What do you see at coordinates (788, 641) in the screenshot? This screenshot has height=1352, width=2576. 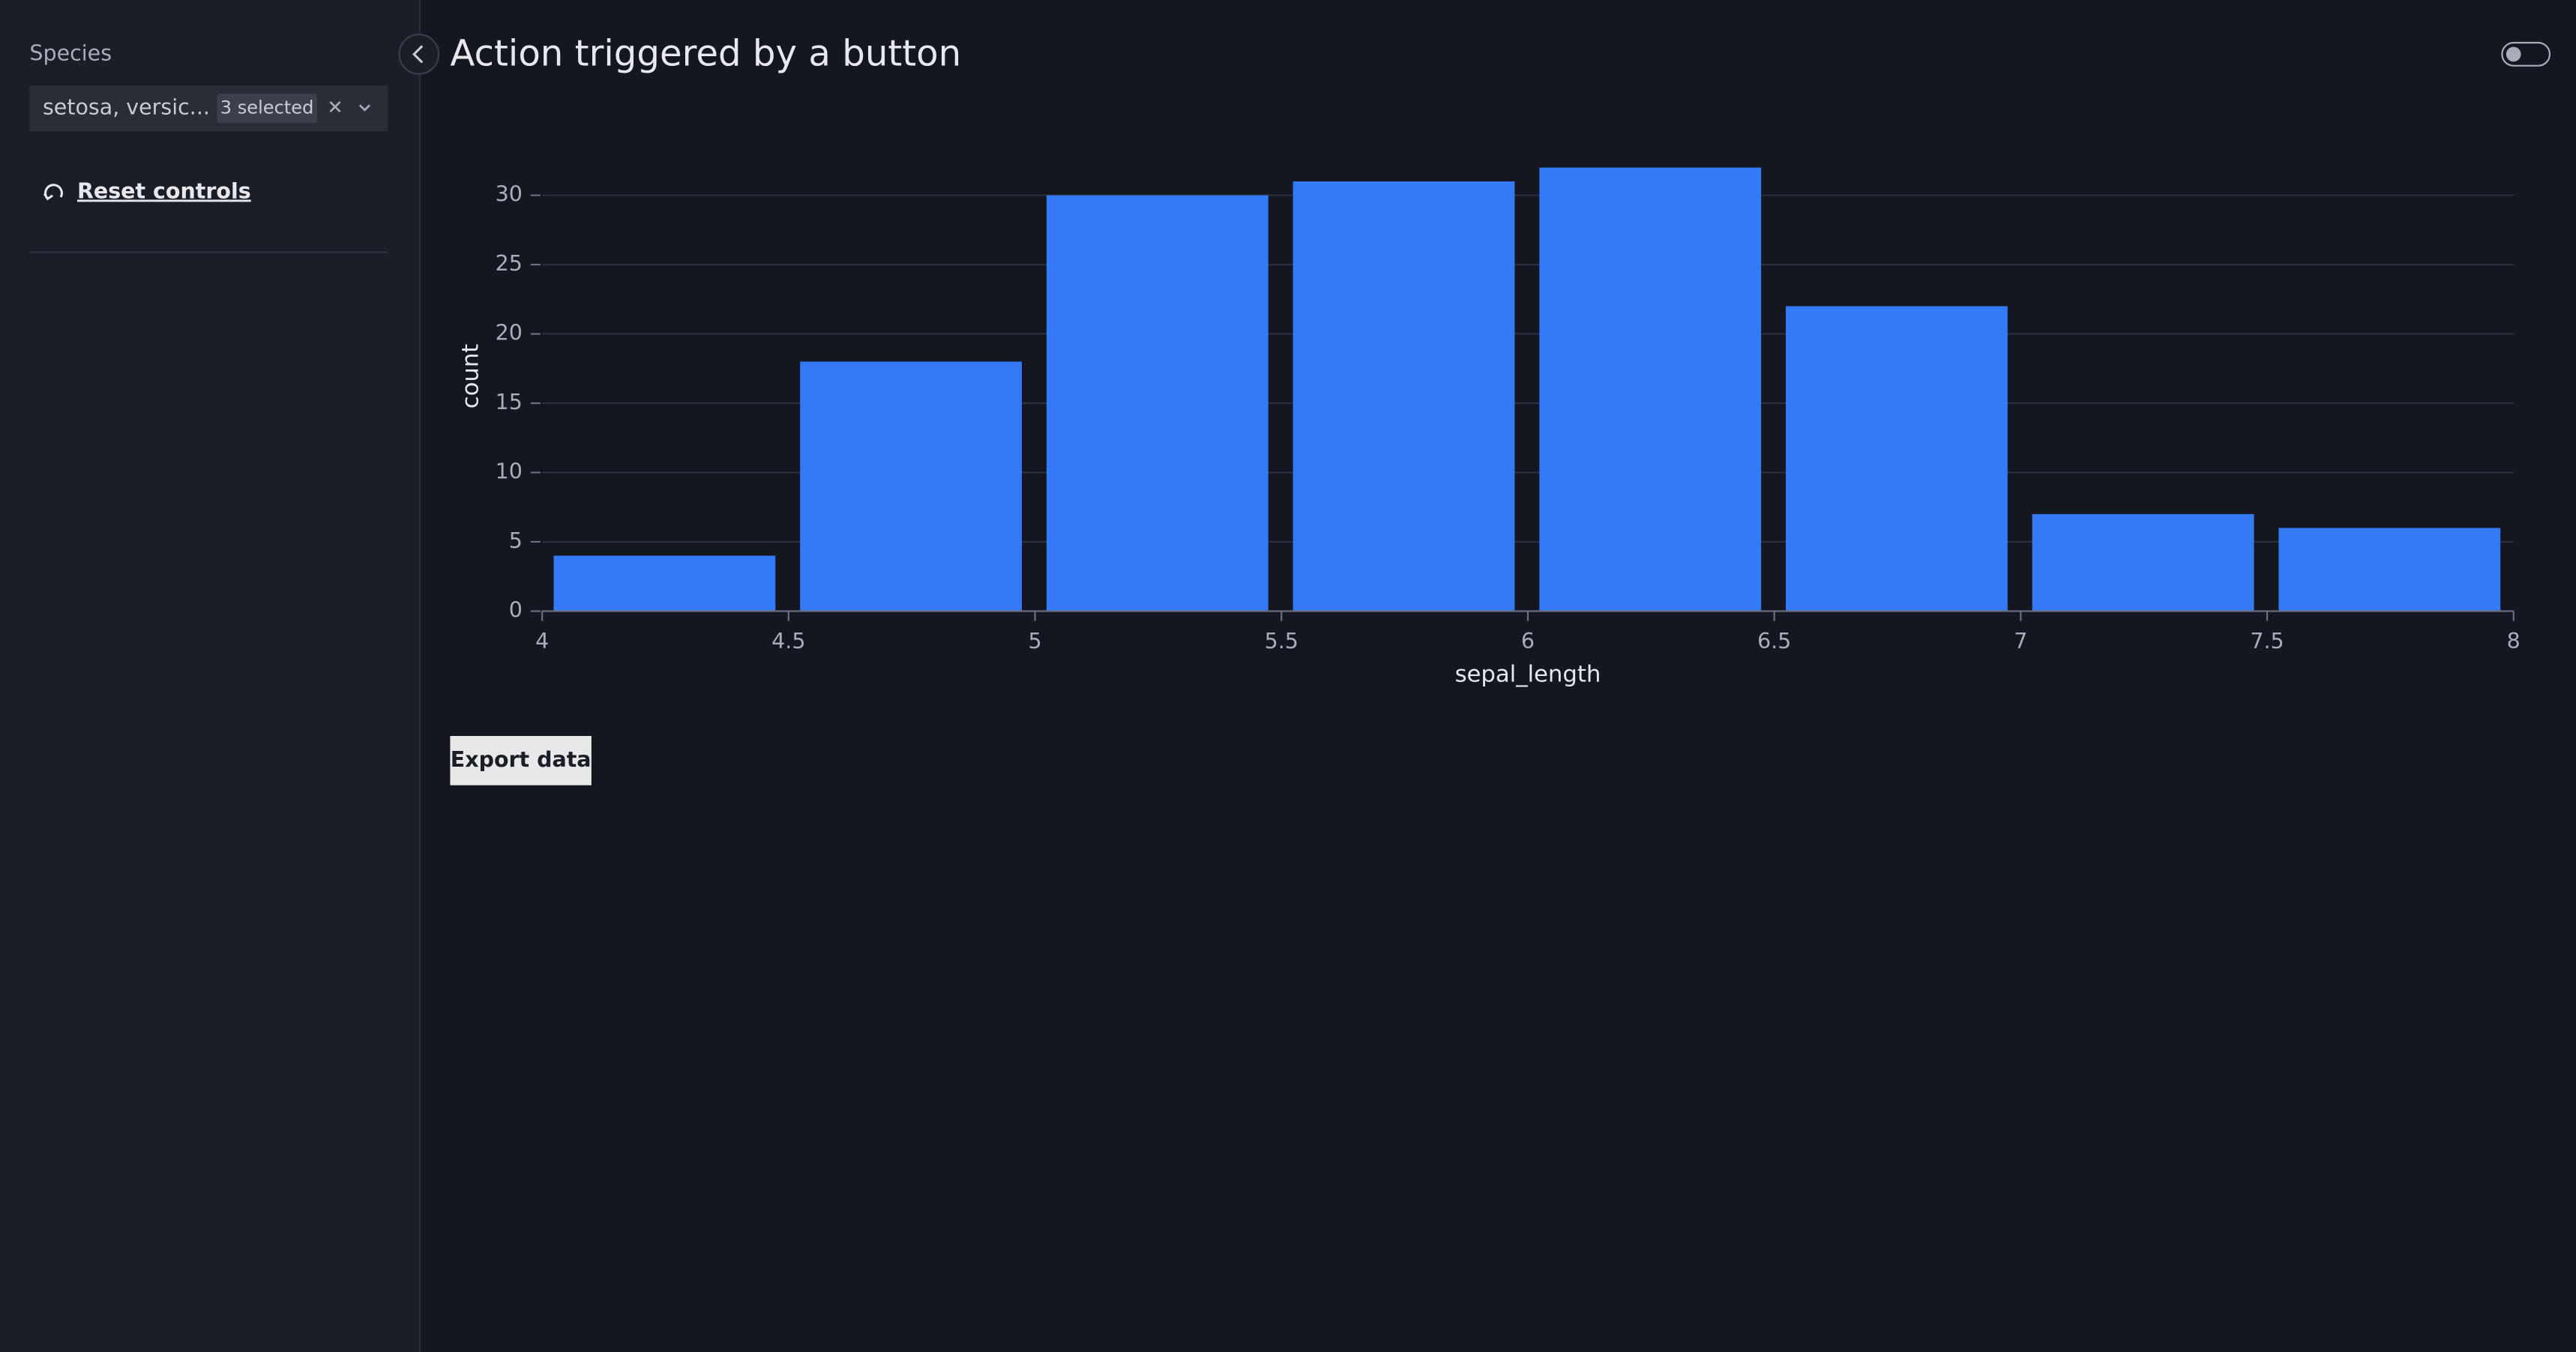 I see `x-tick-label: 4.5` at bounding box center [788, 641].